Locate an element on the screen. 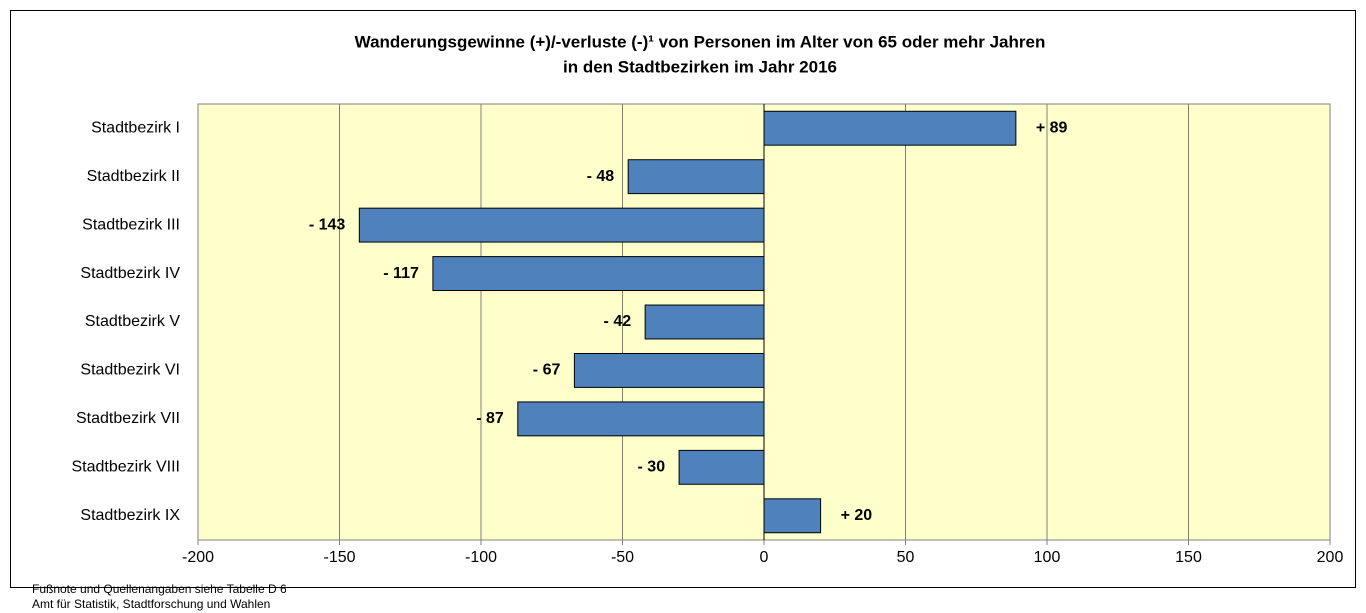 This screenshot has height=613, width=1366. x-tick-label: -100 is located at coordinates (481, 557).